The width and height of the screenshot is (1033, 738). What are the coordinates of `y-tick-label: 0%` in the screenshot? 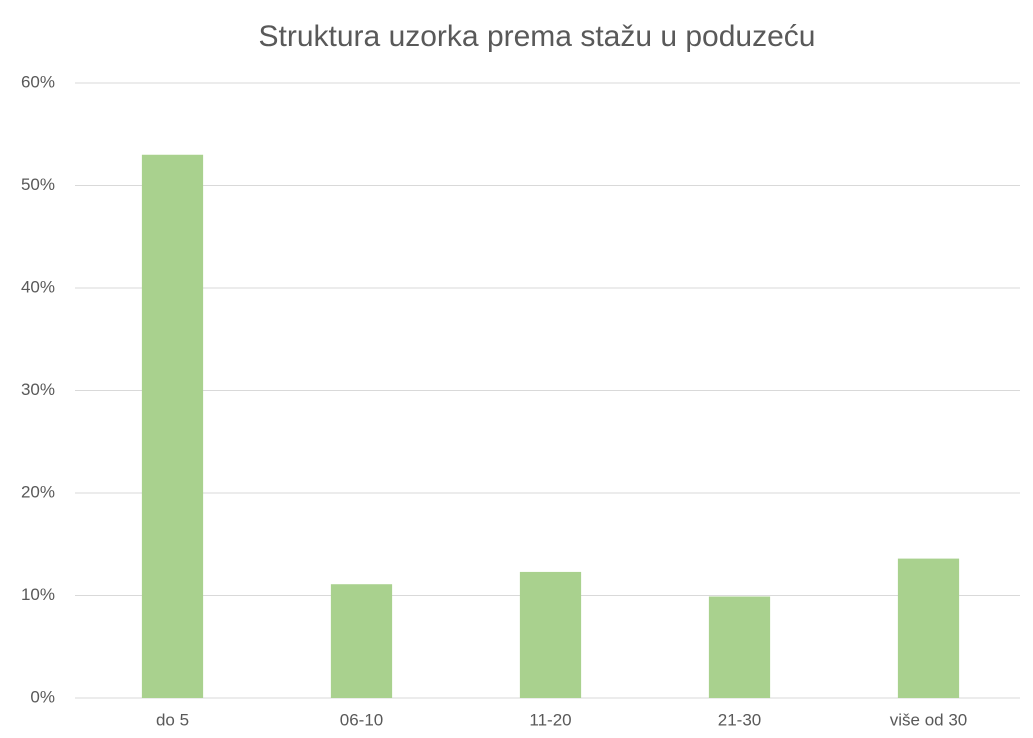 It's located at (42, 696).